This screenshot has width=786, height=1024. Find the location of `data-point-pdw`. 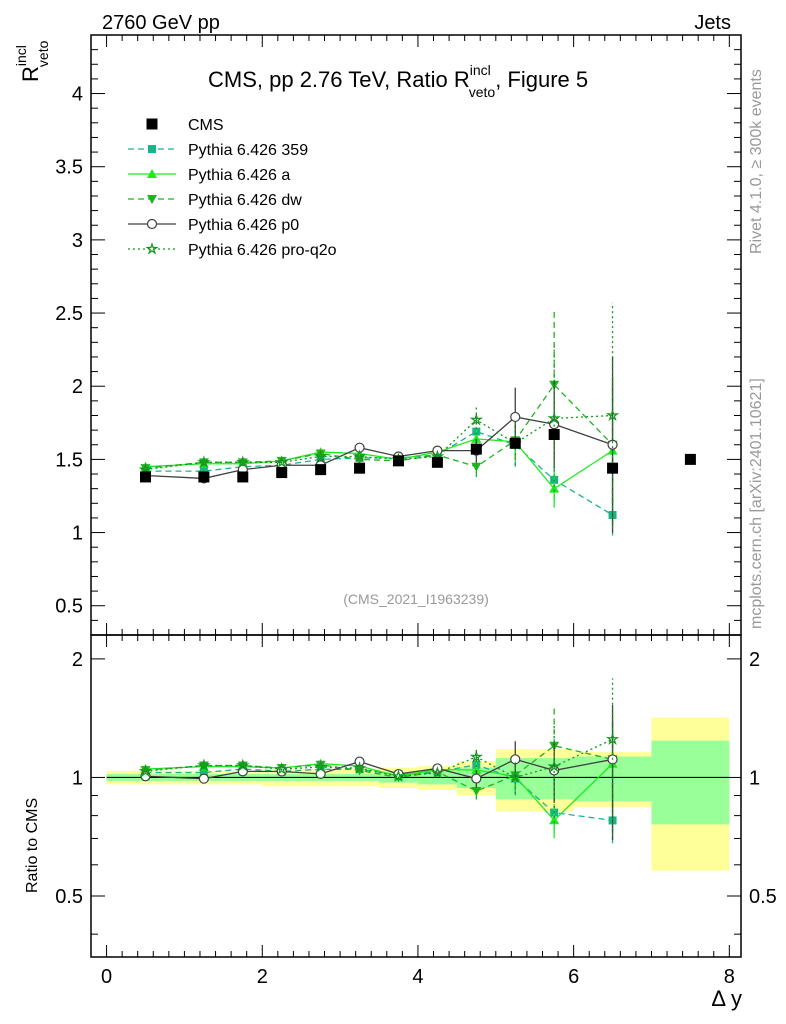

data-point-pdw is located at coordinates (476, 467).